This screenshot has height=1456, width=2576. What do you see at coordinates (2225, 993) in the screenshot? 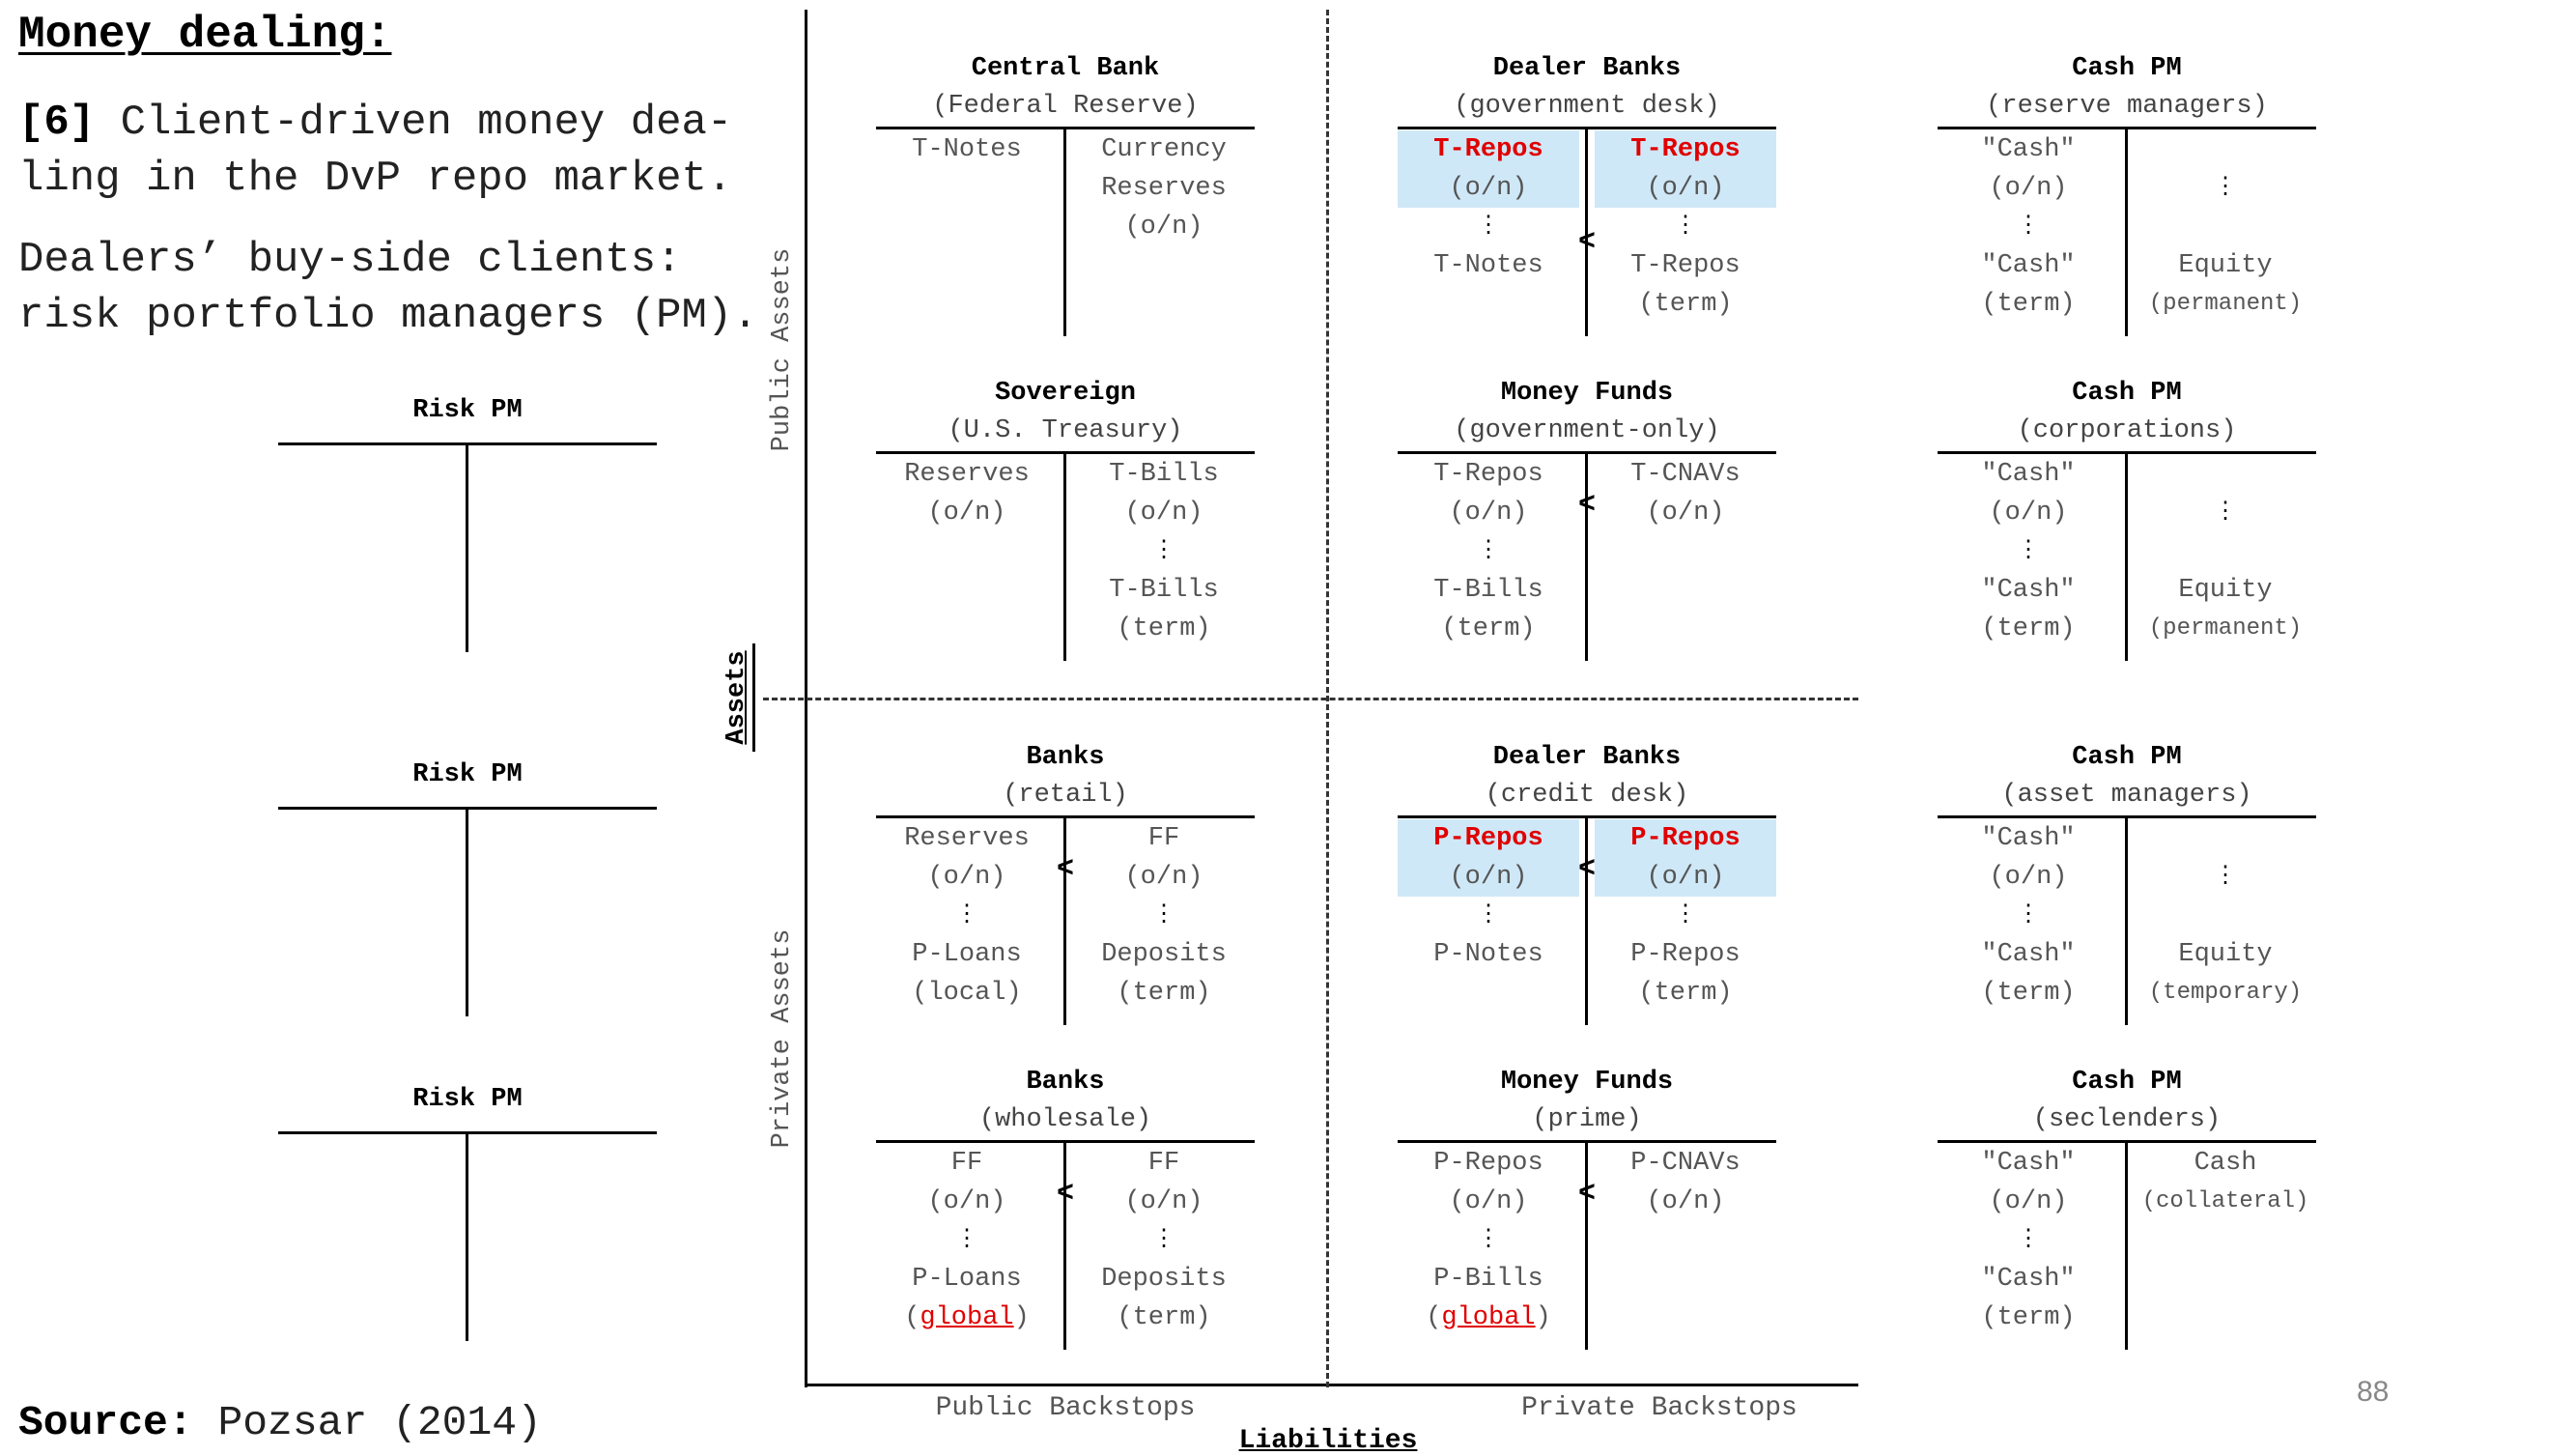
I see `liability-item: (temporary)` at bounding box center [2225, 993].